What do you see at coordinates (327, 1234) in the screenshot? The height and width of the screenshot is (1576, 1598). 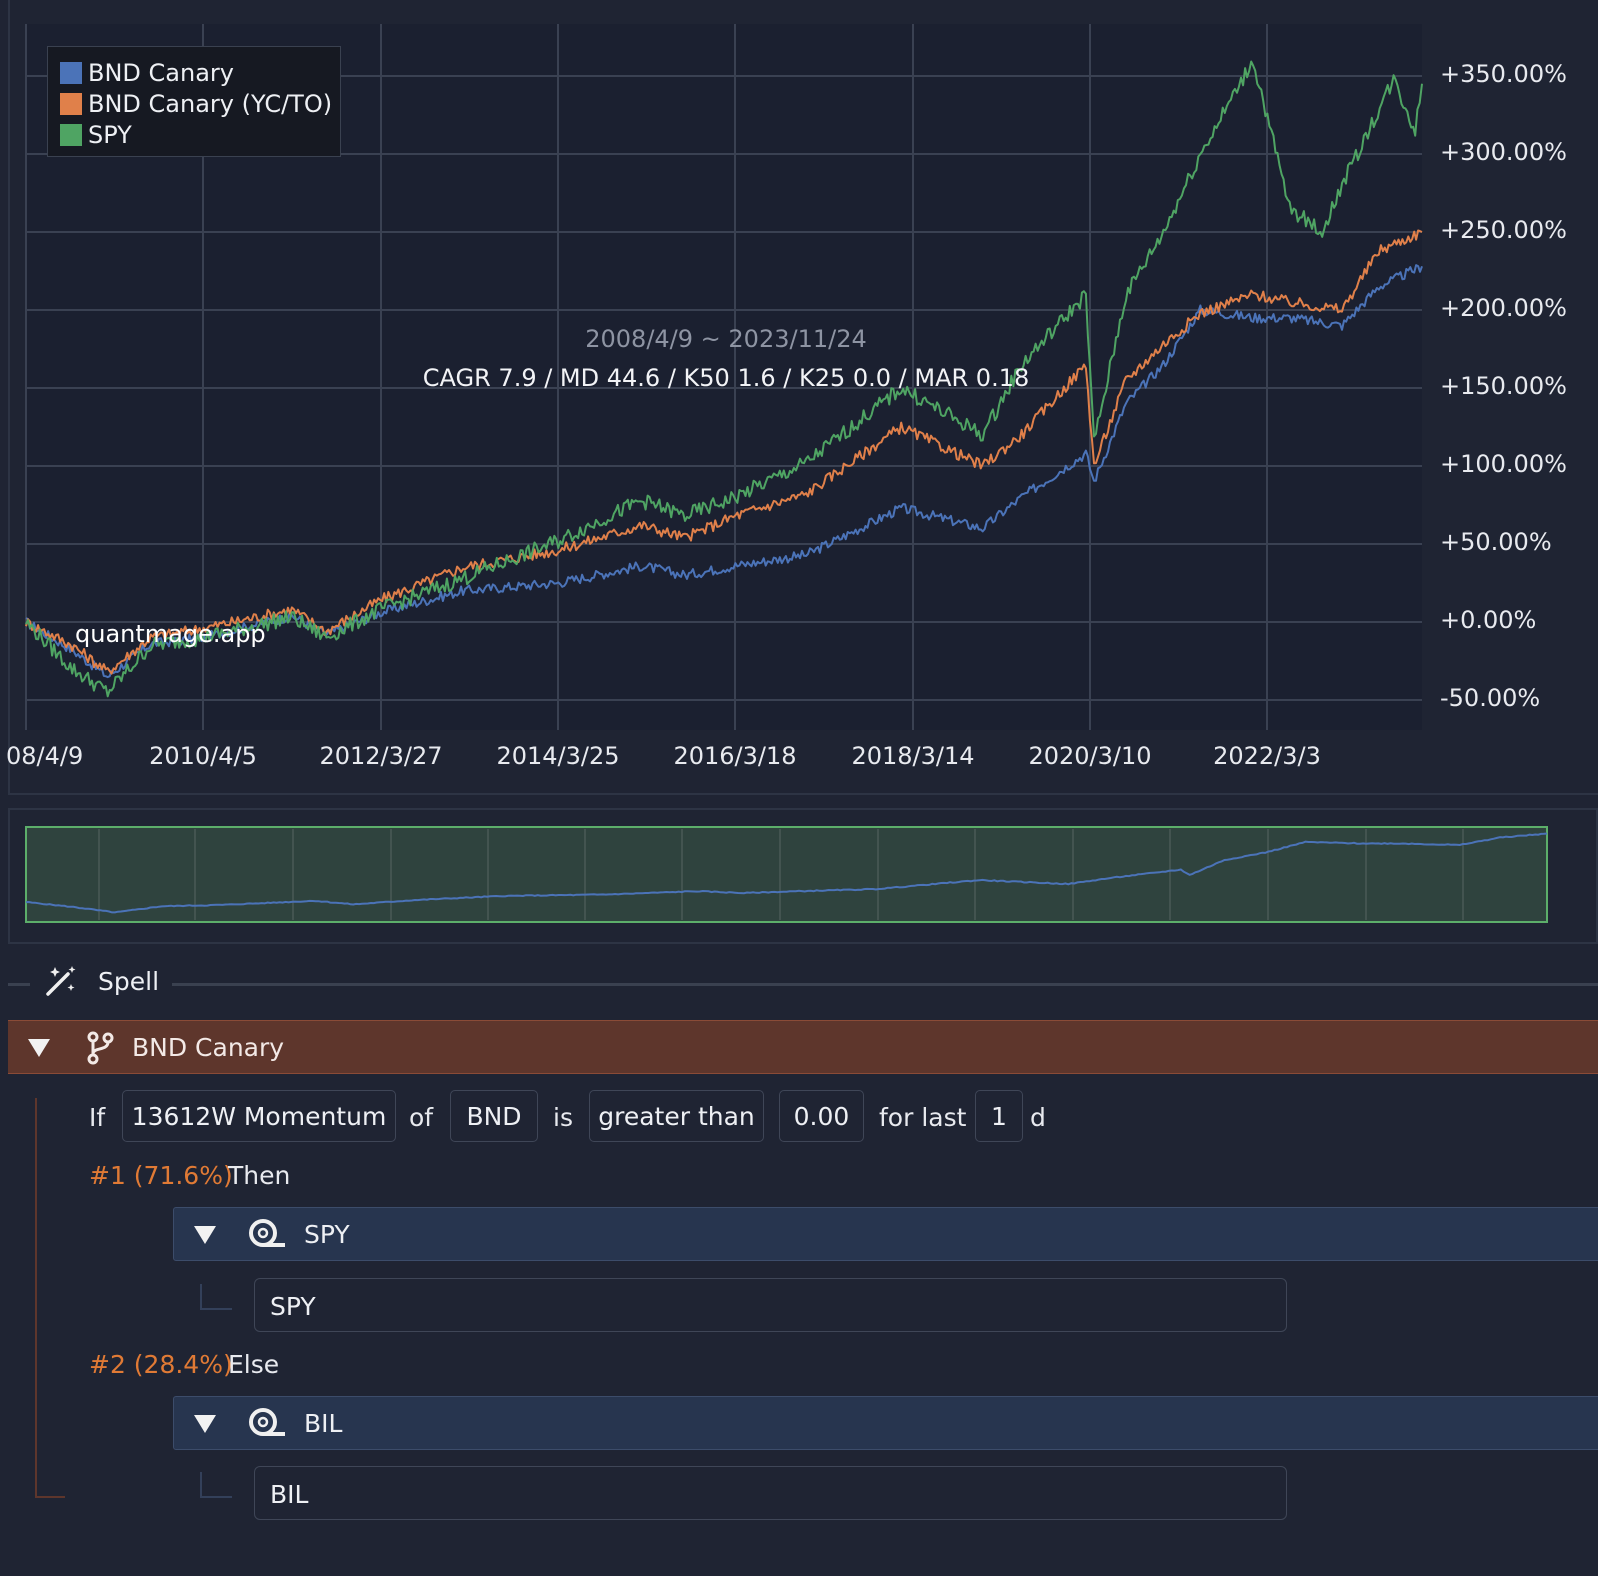 I see `asset-group-name: SPY` at bounding box center [327, 1234].